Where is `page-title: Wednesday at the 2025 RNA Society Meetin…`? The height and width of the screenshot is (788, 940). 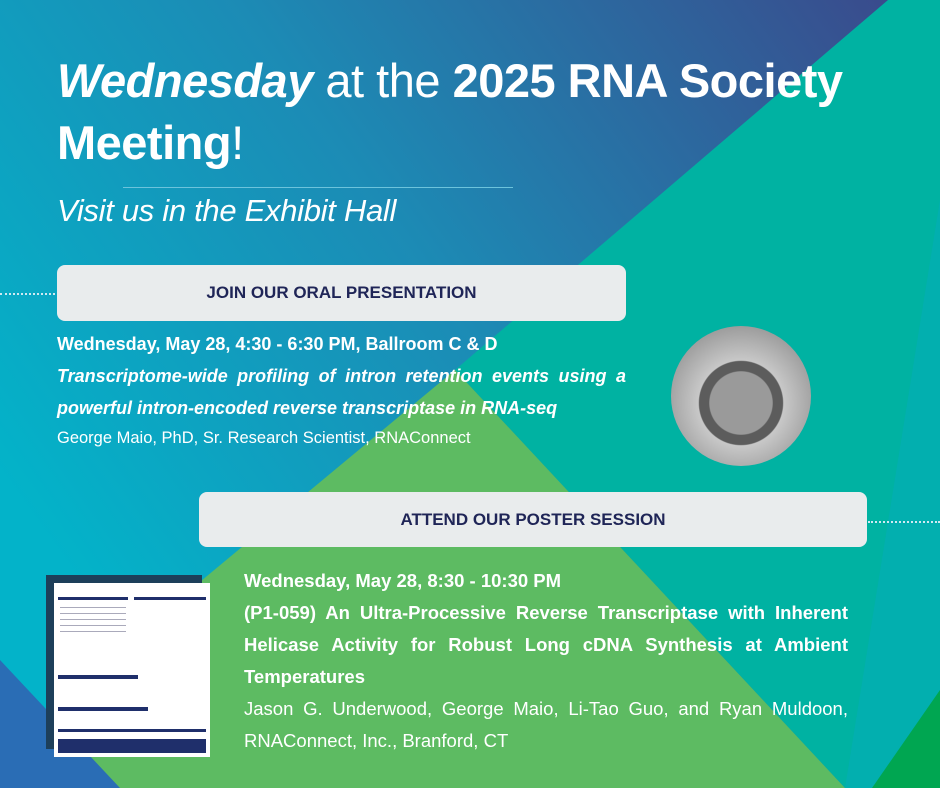 page-title: Wednesday at the 2025 RNA Society Meetin… is located at coordinates (487, 112).